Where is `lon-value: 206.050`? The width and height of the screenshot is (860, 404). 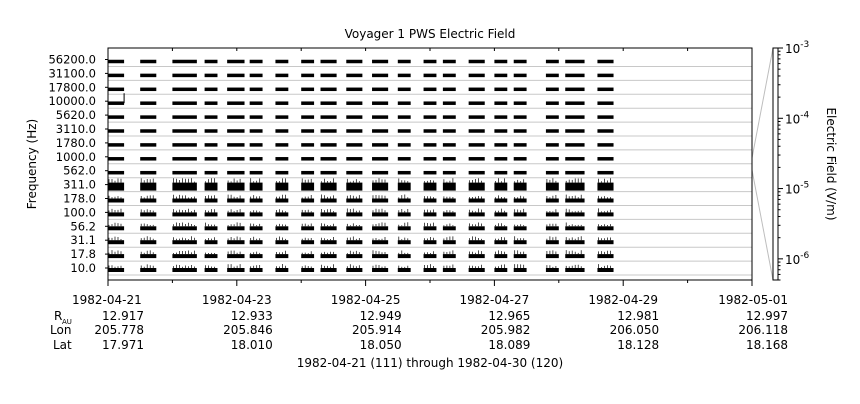 lon-value: 206.050 is located at coordinates (635, 330).